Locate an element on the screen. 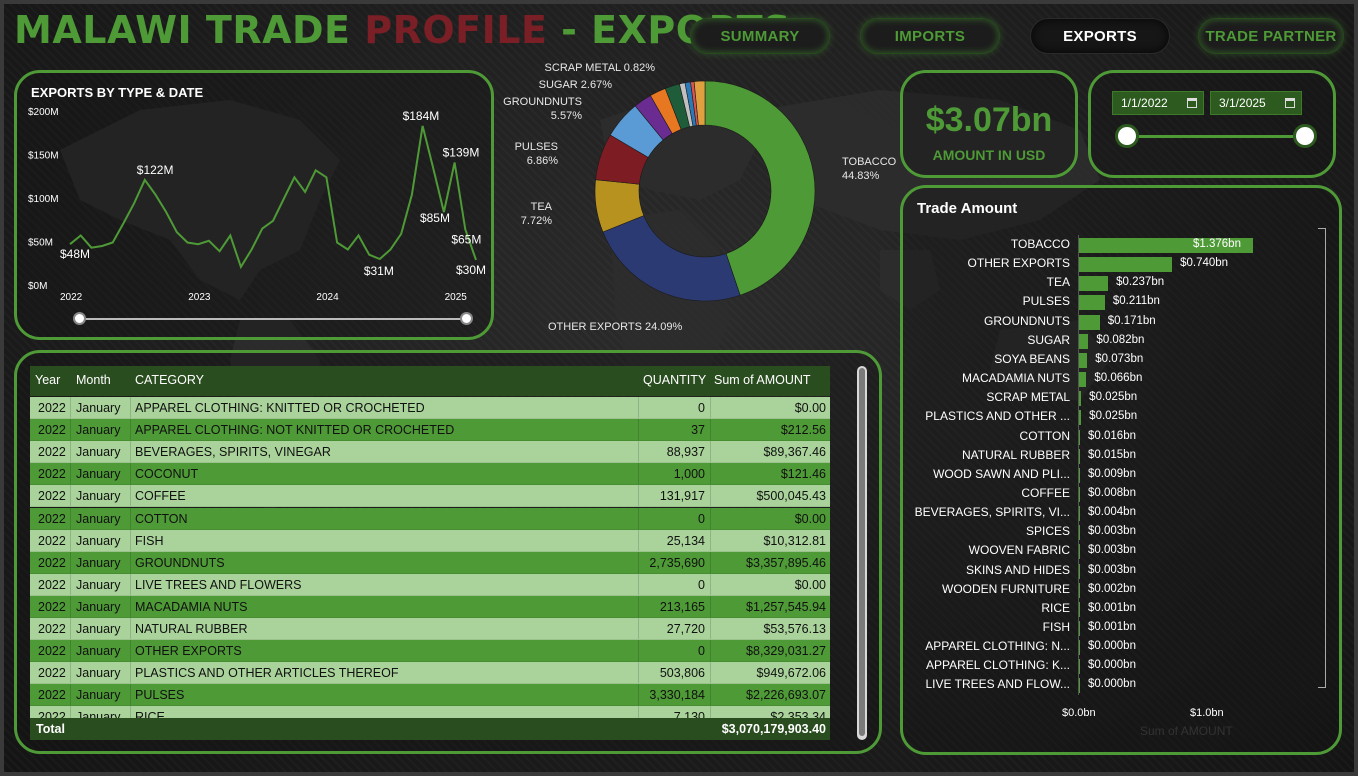  bar-category-label: FISH is located at coordinates (1056, 627).